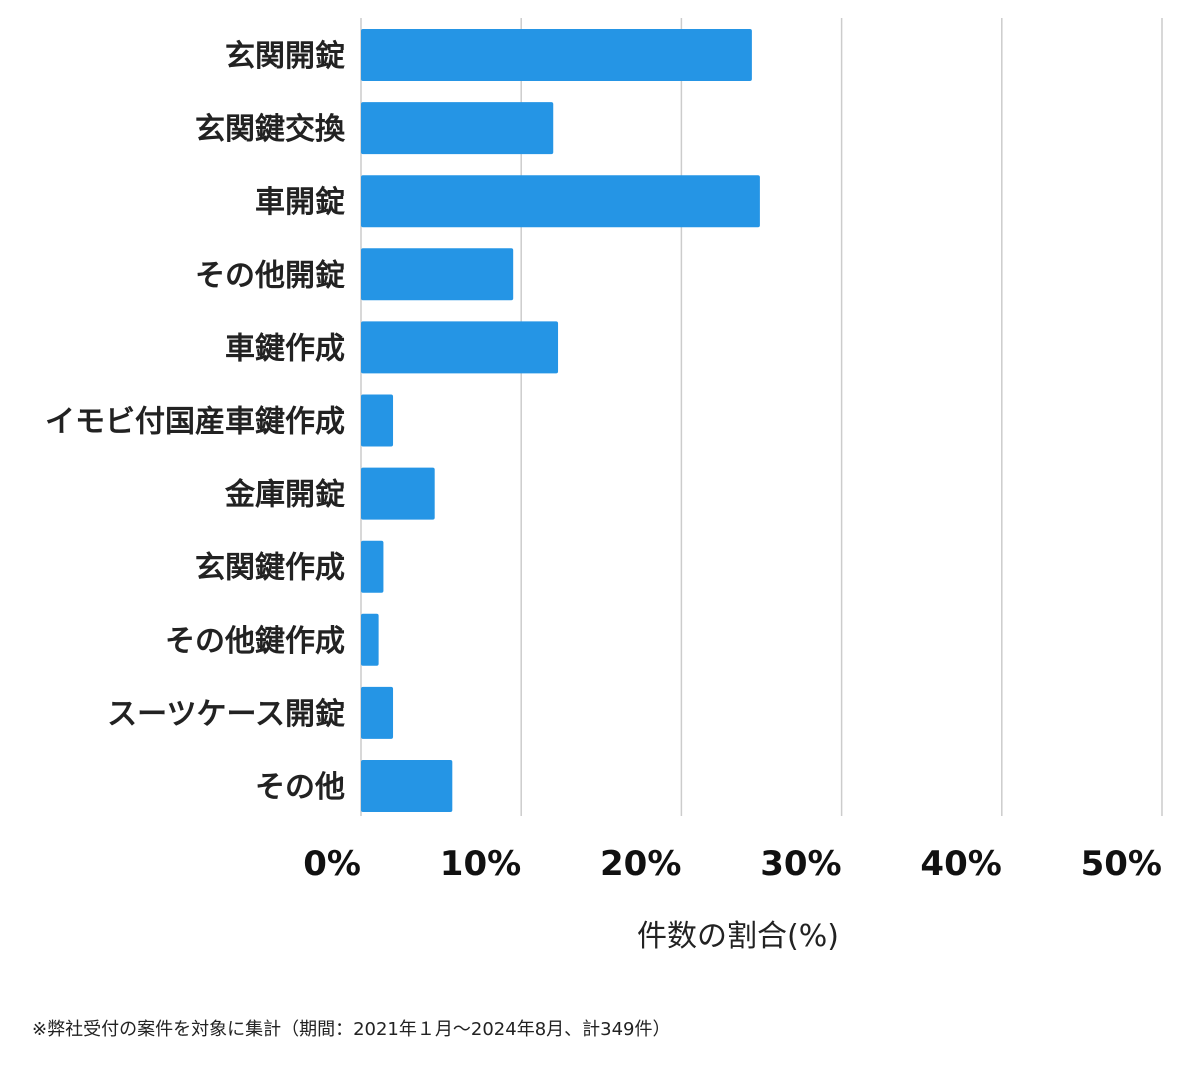  Describe the element at coordinates (300, 202) in the screenshot. I see `category-label: 車開錠` at that location.